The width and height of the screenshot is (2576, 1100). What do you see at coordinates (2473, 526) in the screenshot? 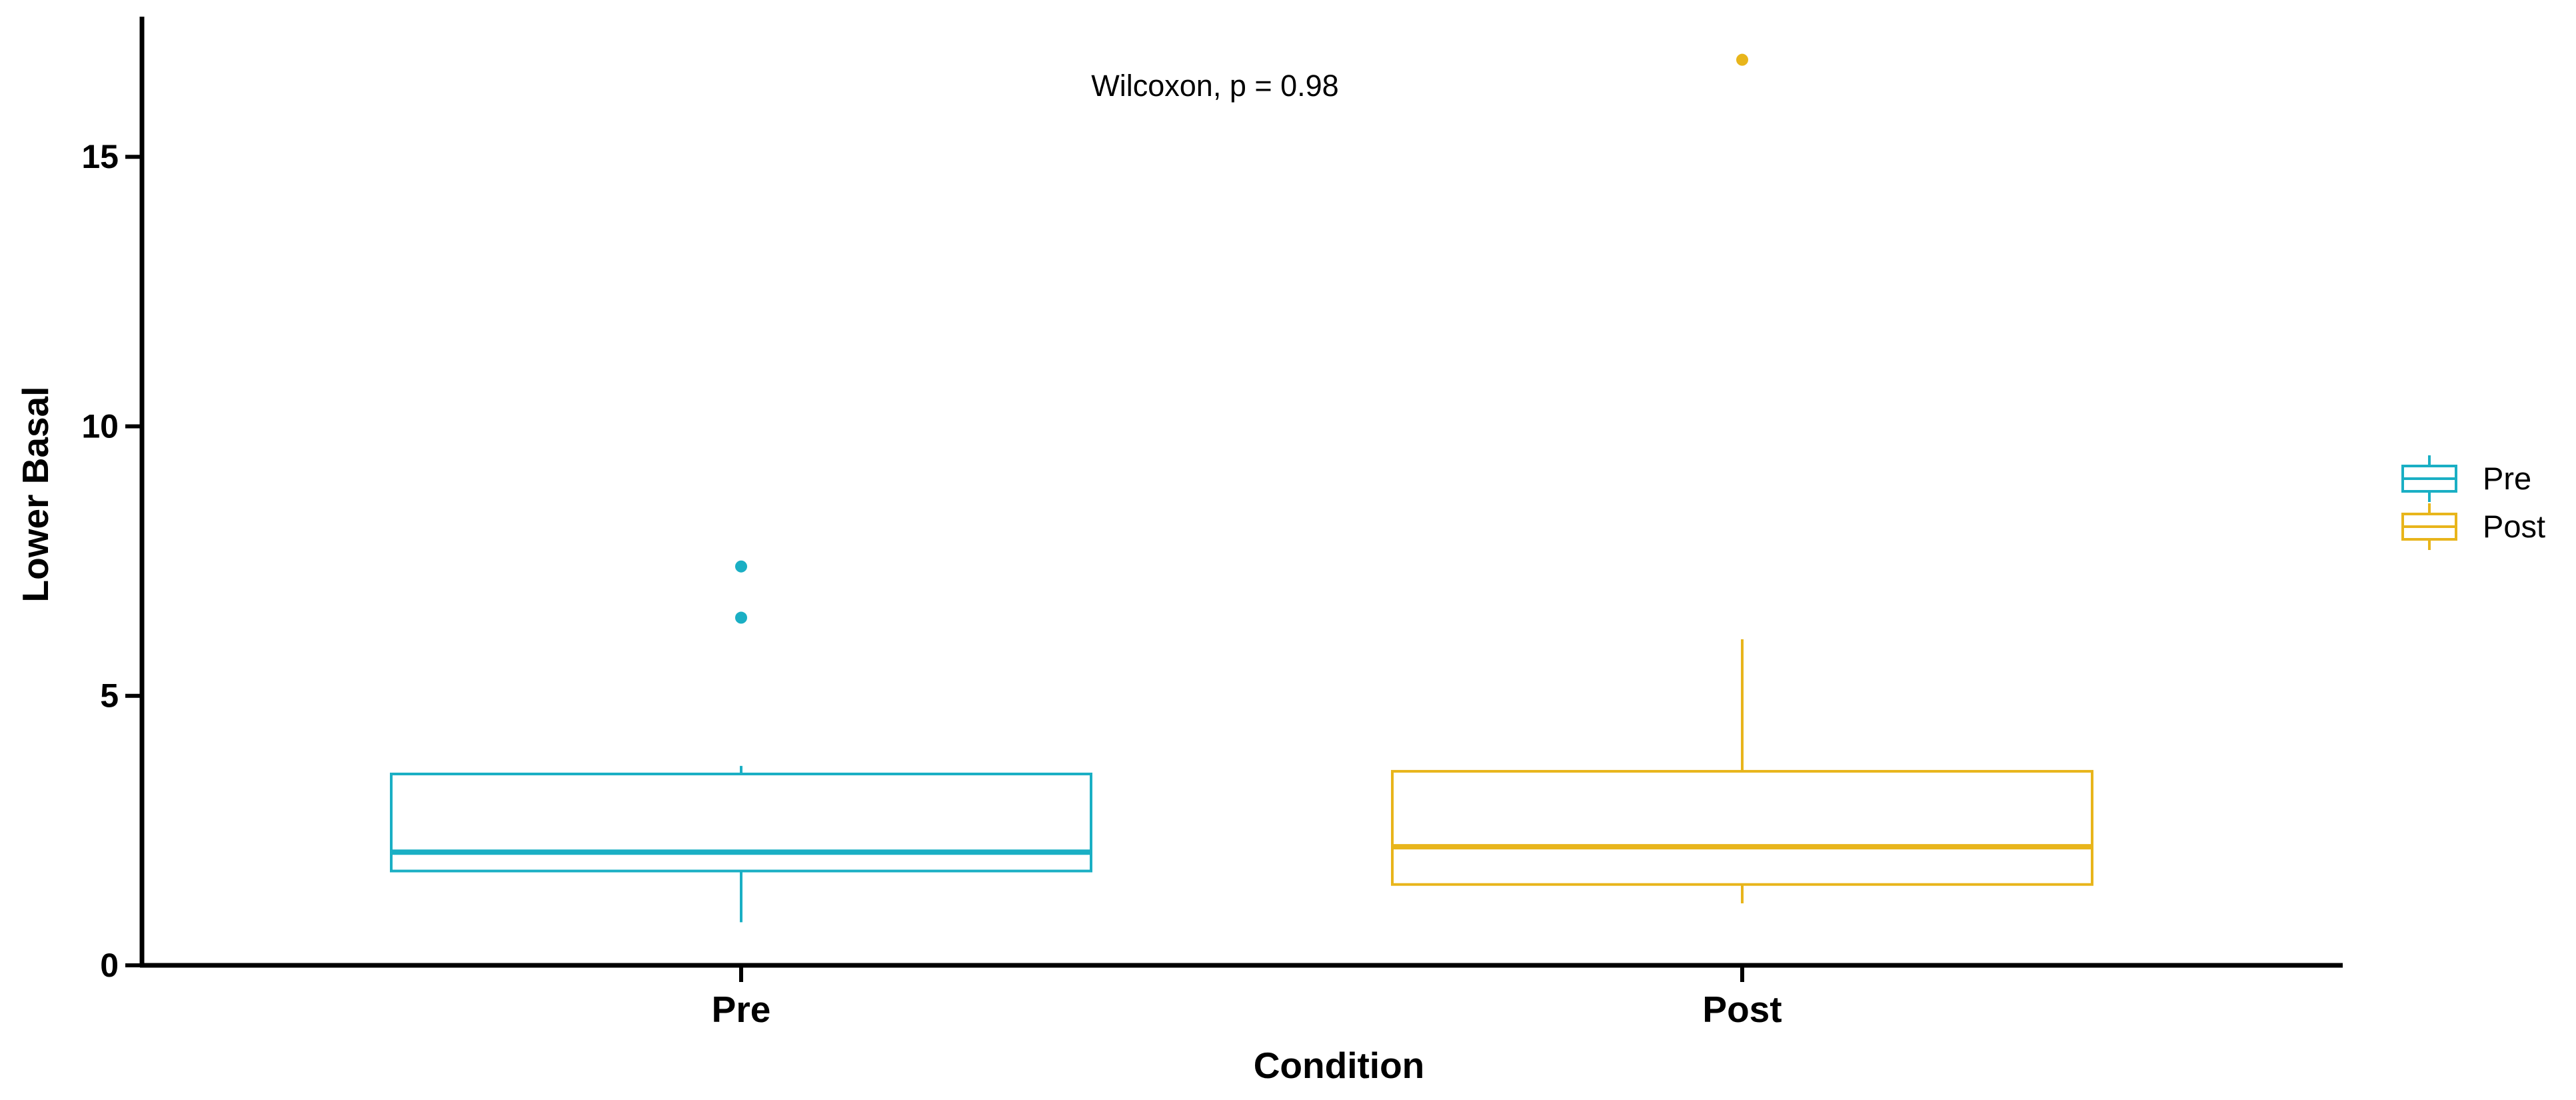
I see `legend-item-post: Post` at bounding box center [2473, 526].